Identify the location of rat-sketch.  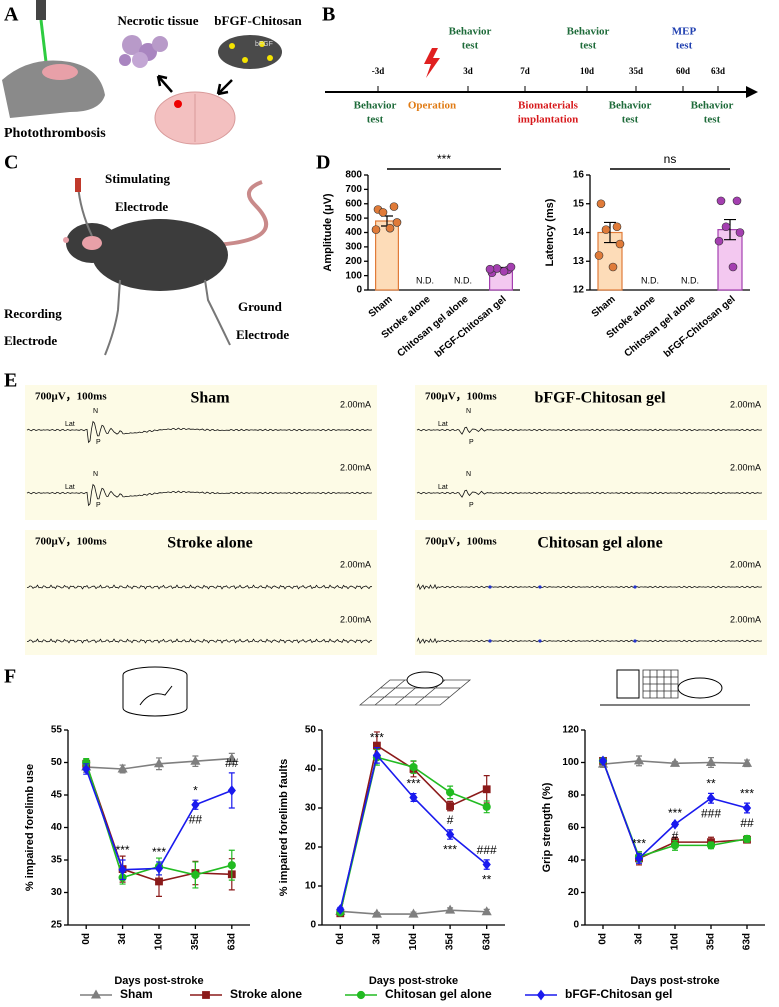
(700, 688).